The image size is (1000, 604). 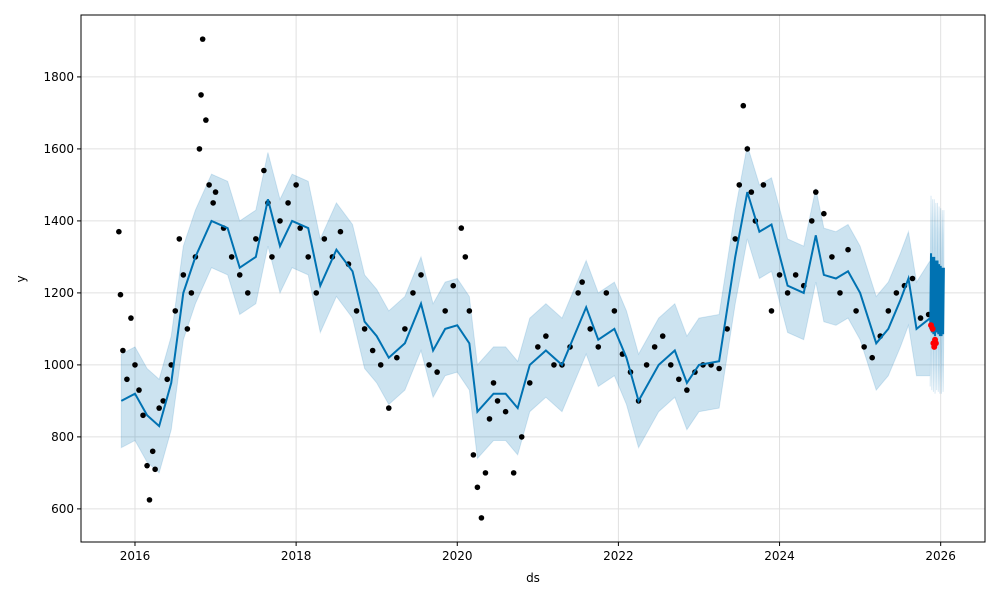 I want to click on x-axis-label: ds, so click(x=533, y=578).